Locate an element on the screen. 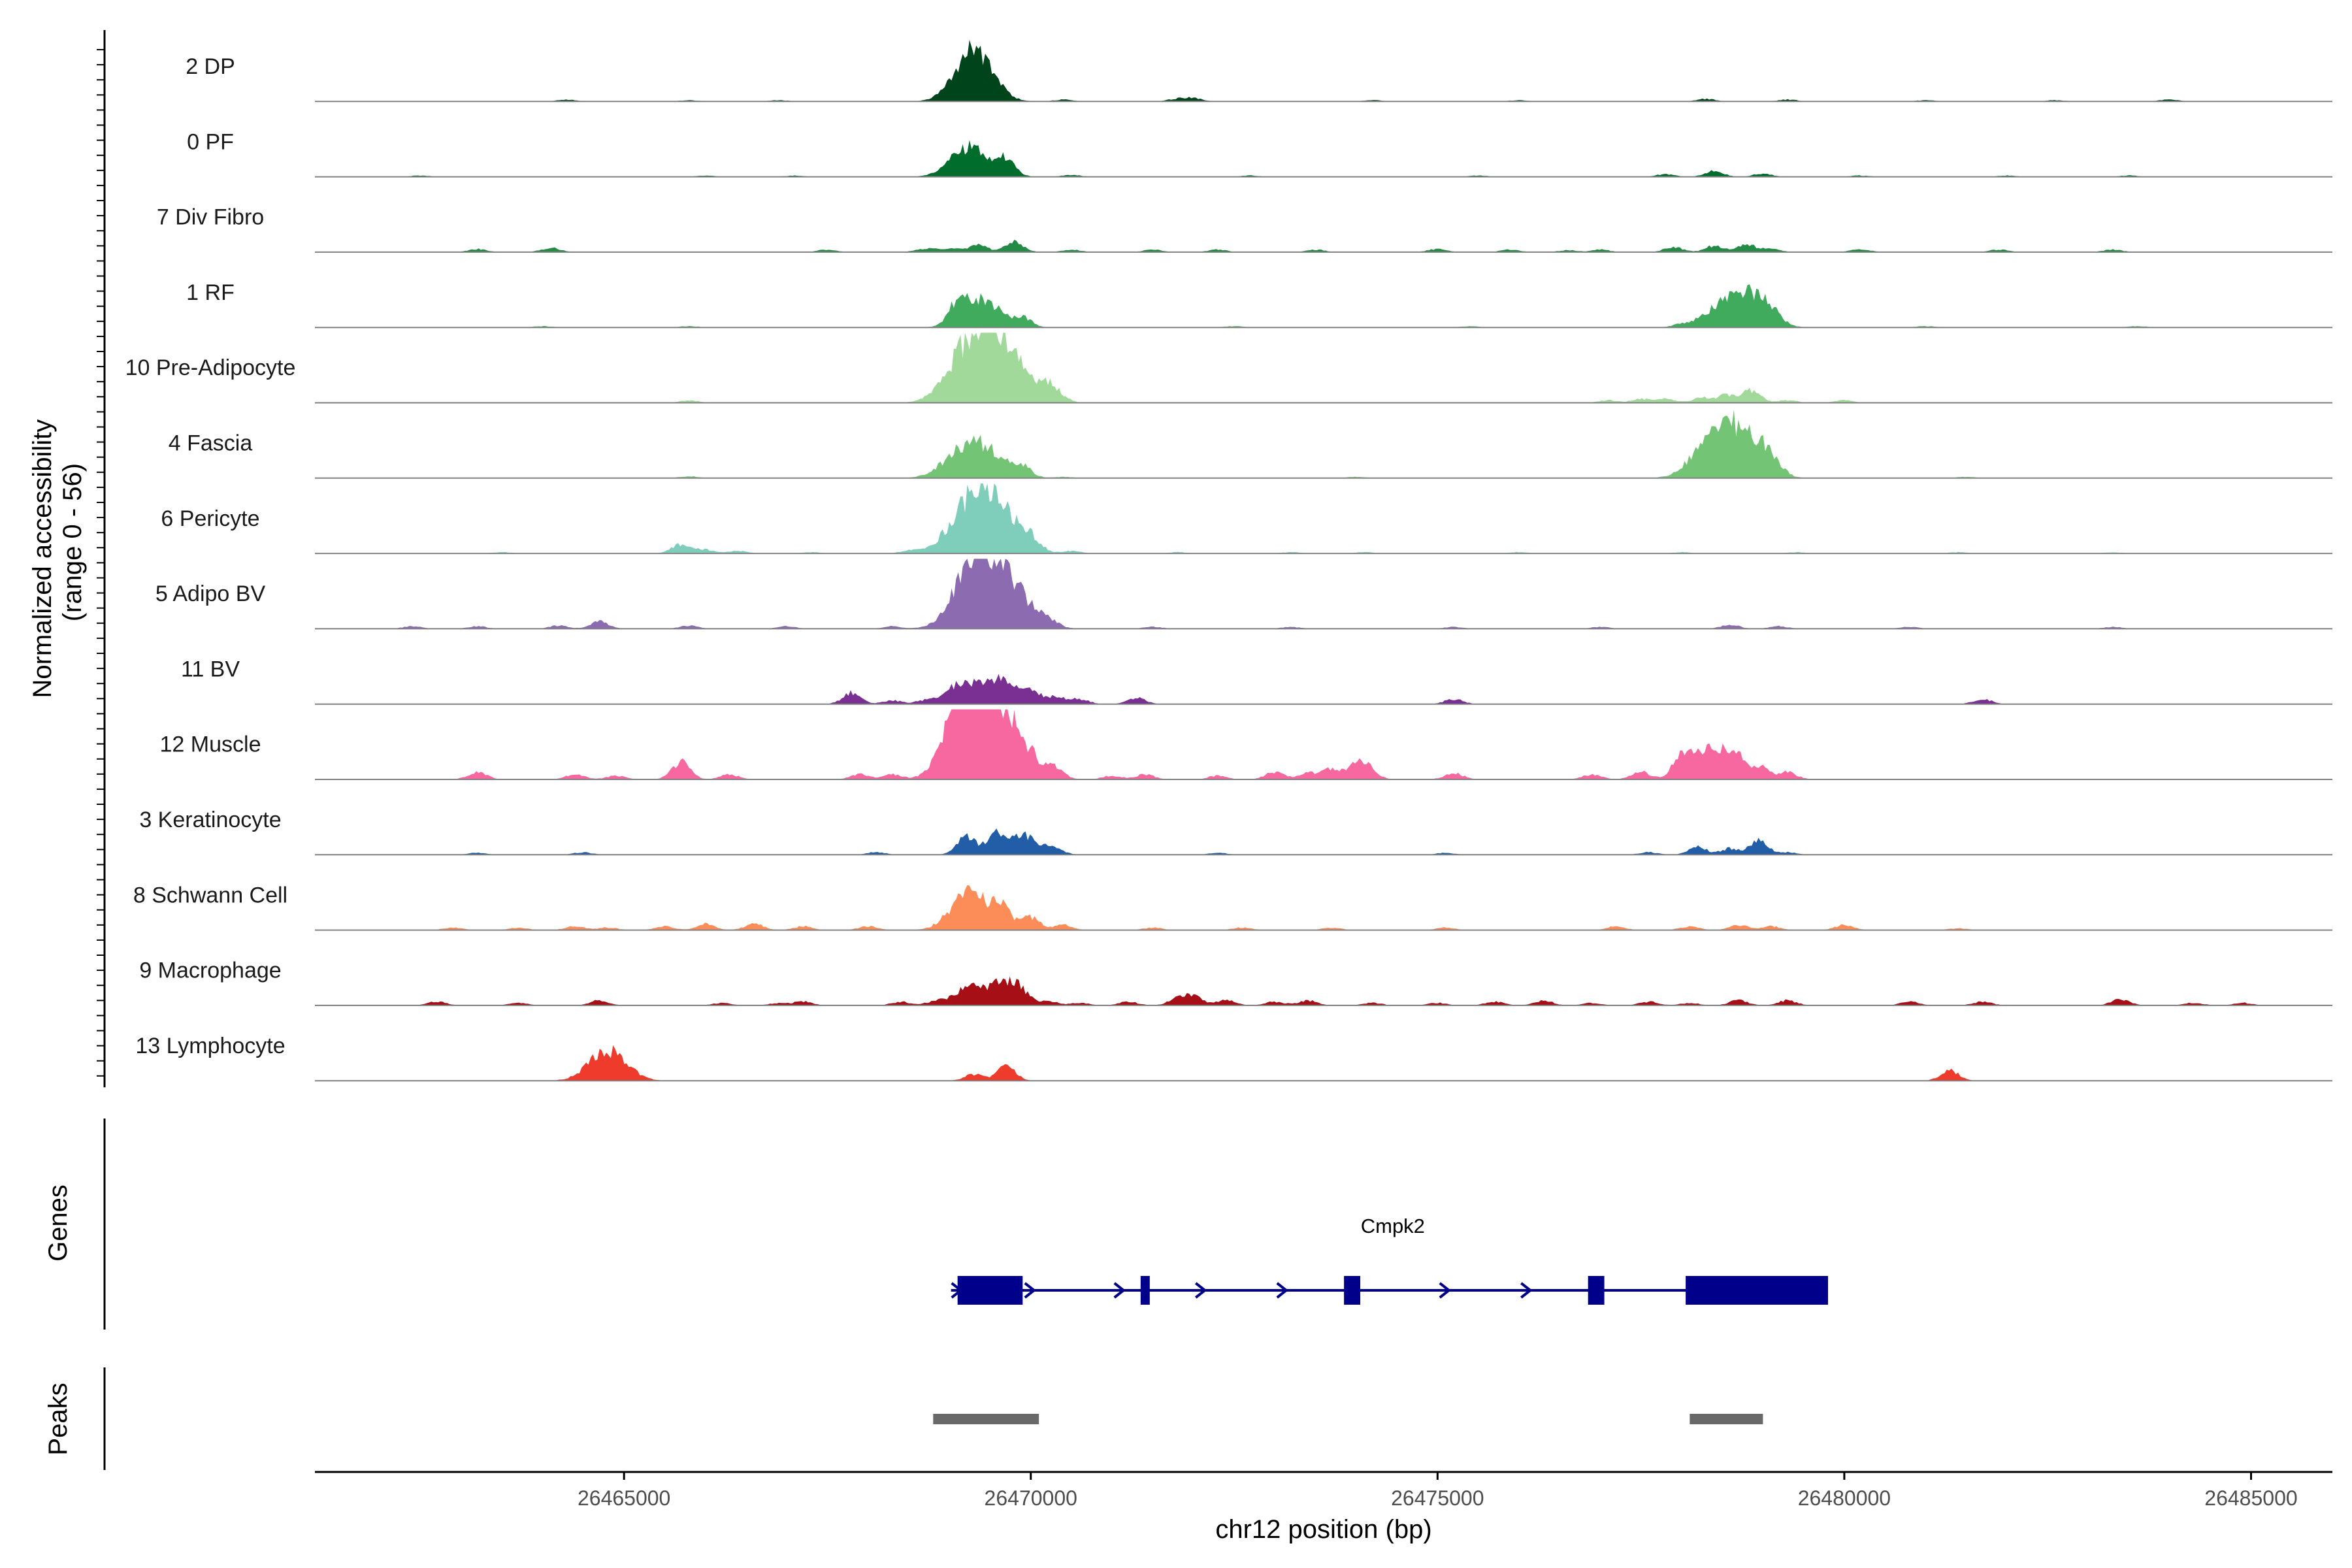 The height and width of the screenshot is (1568, 2352). track-label: 10 Pre-Adipocyte is located at coordinates (210, 367).